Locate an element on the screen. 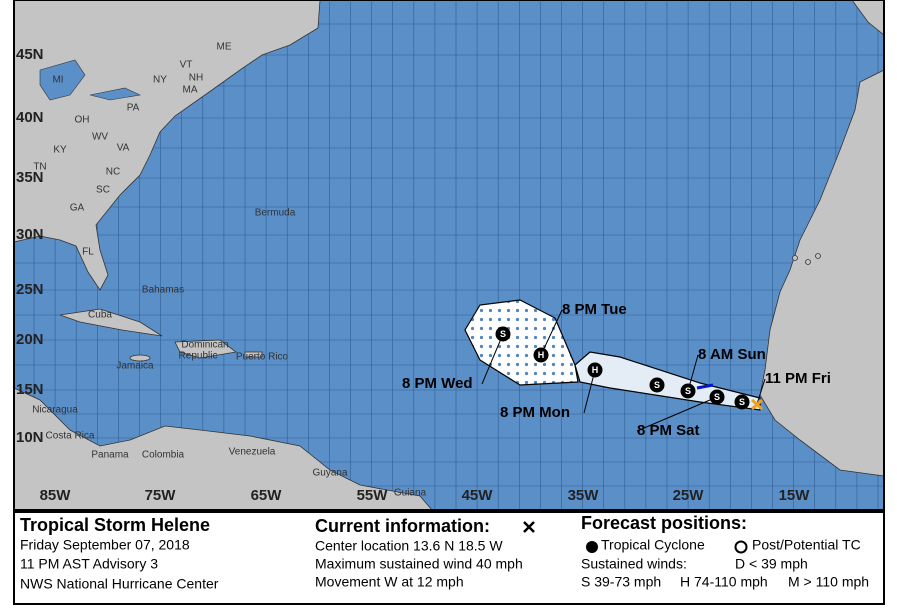  place-label: Colombia is located at coordinates (163, 455).